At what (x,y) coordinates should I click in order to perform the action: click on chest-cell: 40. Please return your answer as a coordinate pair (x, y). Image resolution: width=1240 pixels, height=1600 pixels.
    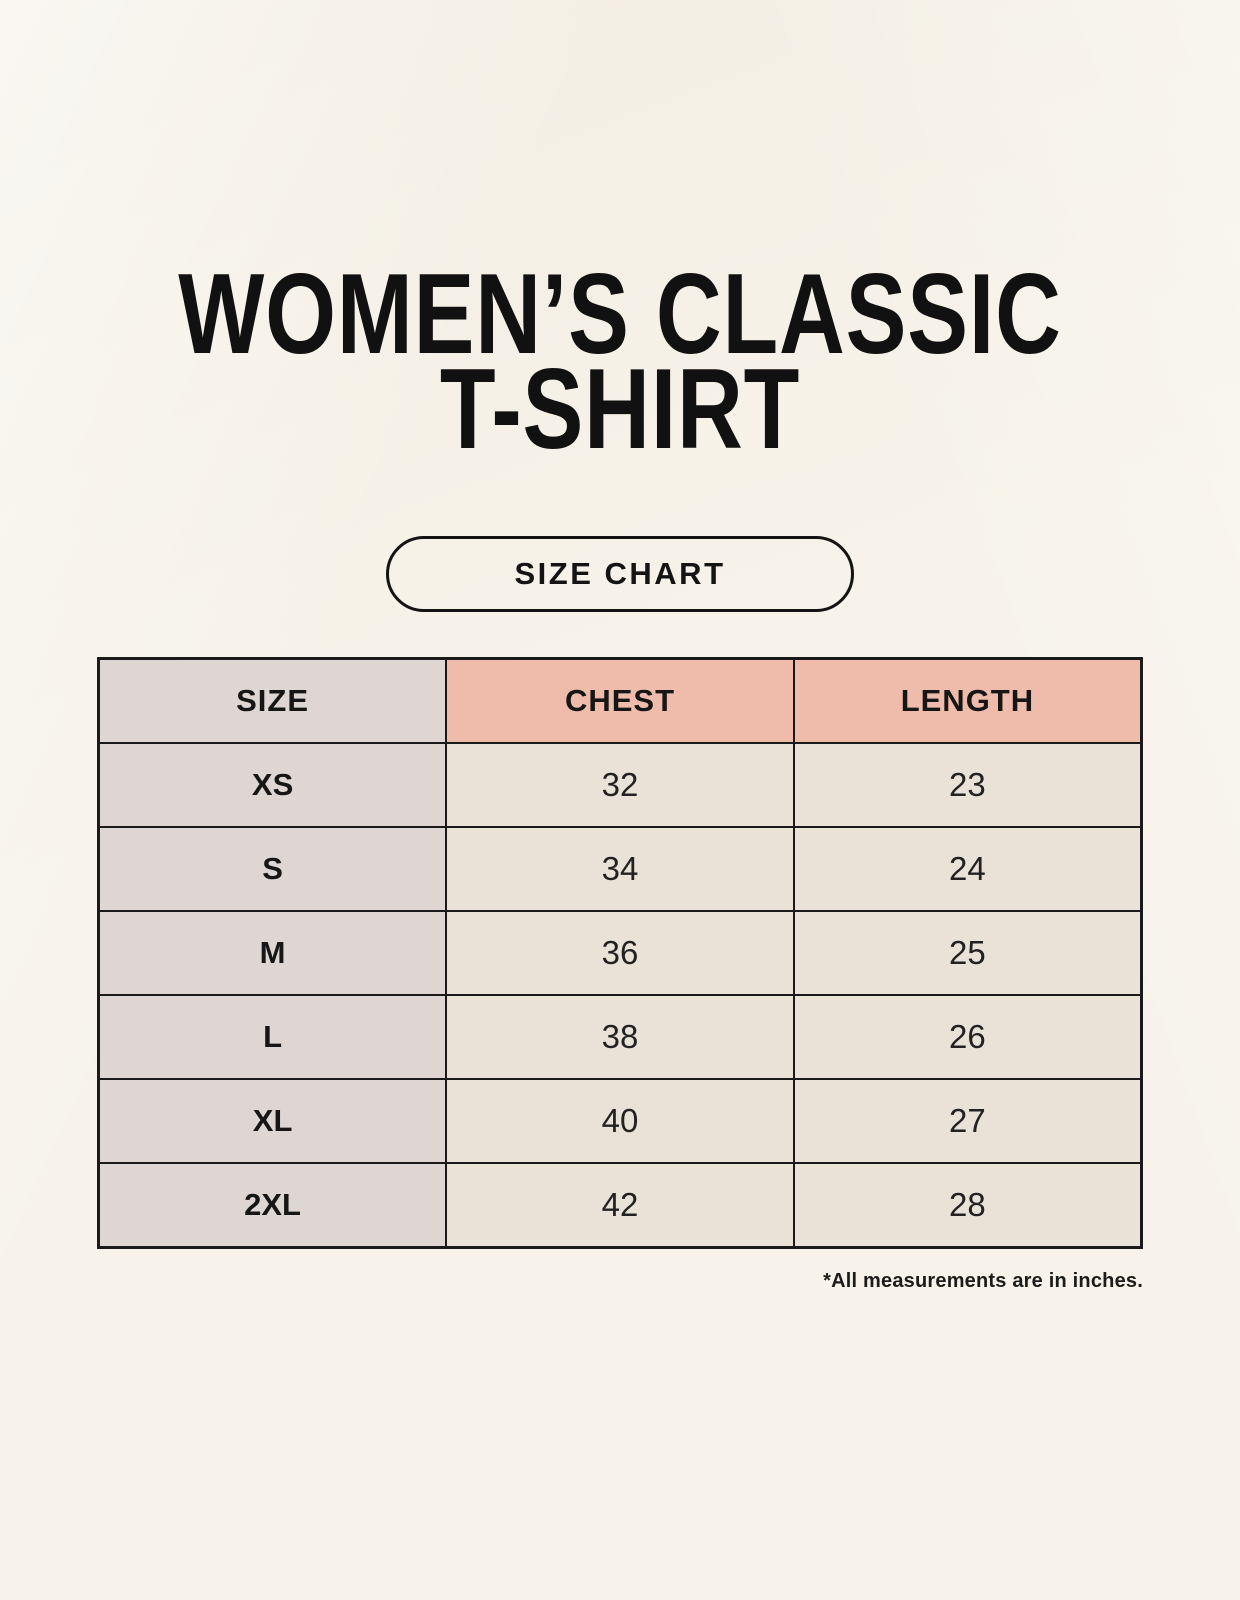
    Looking at the image, I should click on (620, 1121).